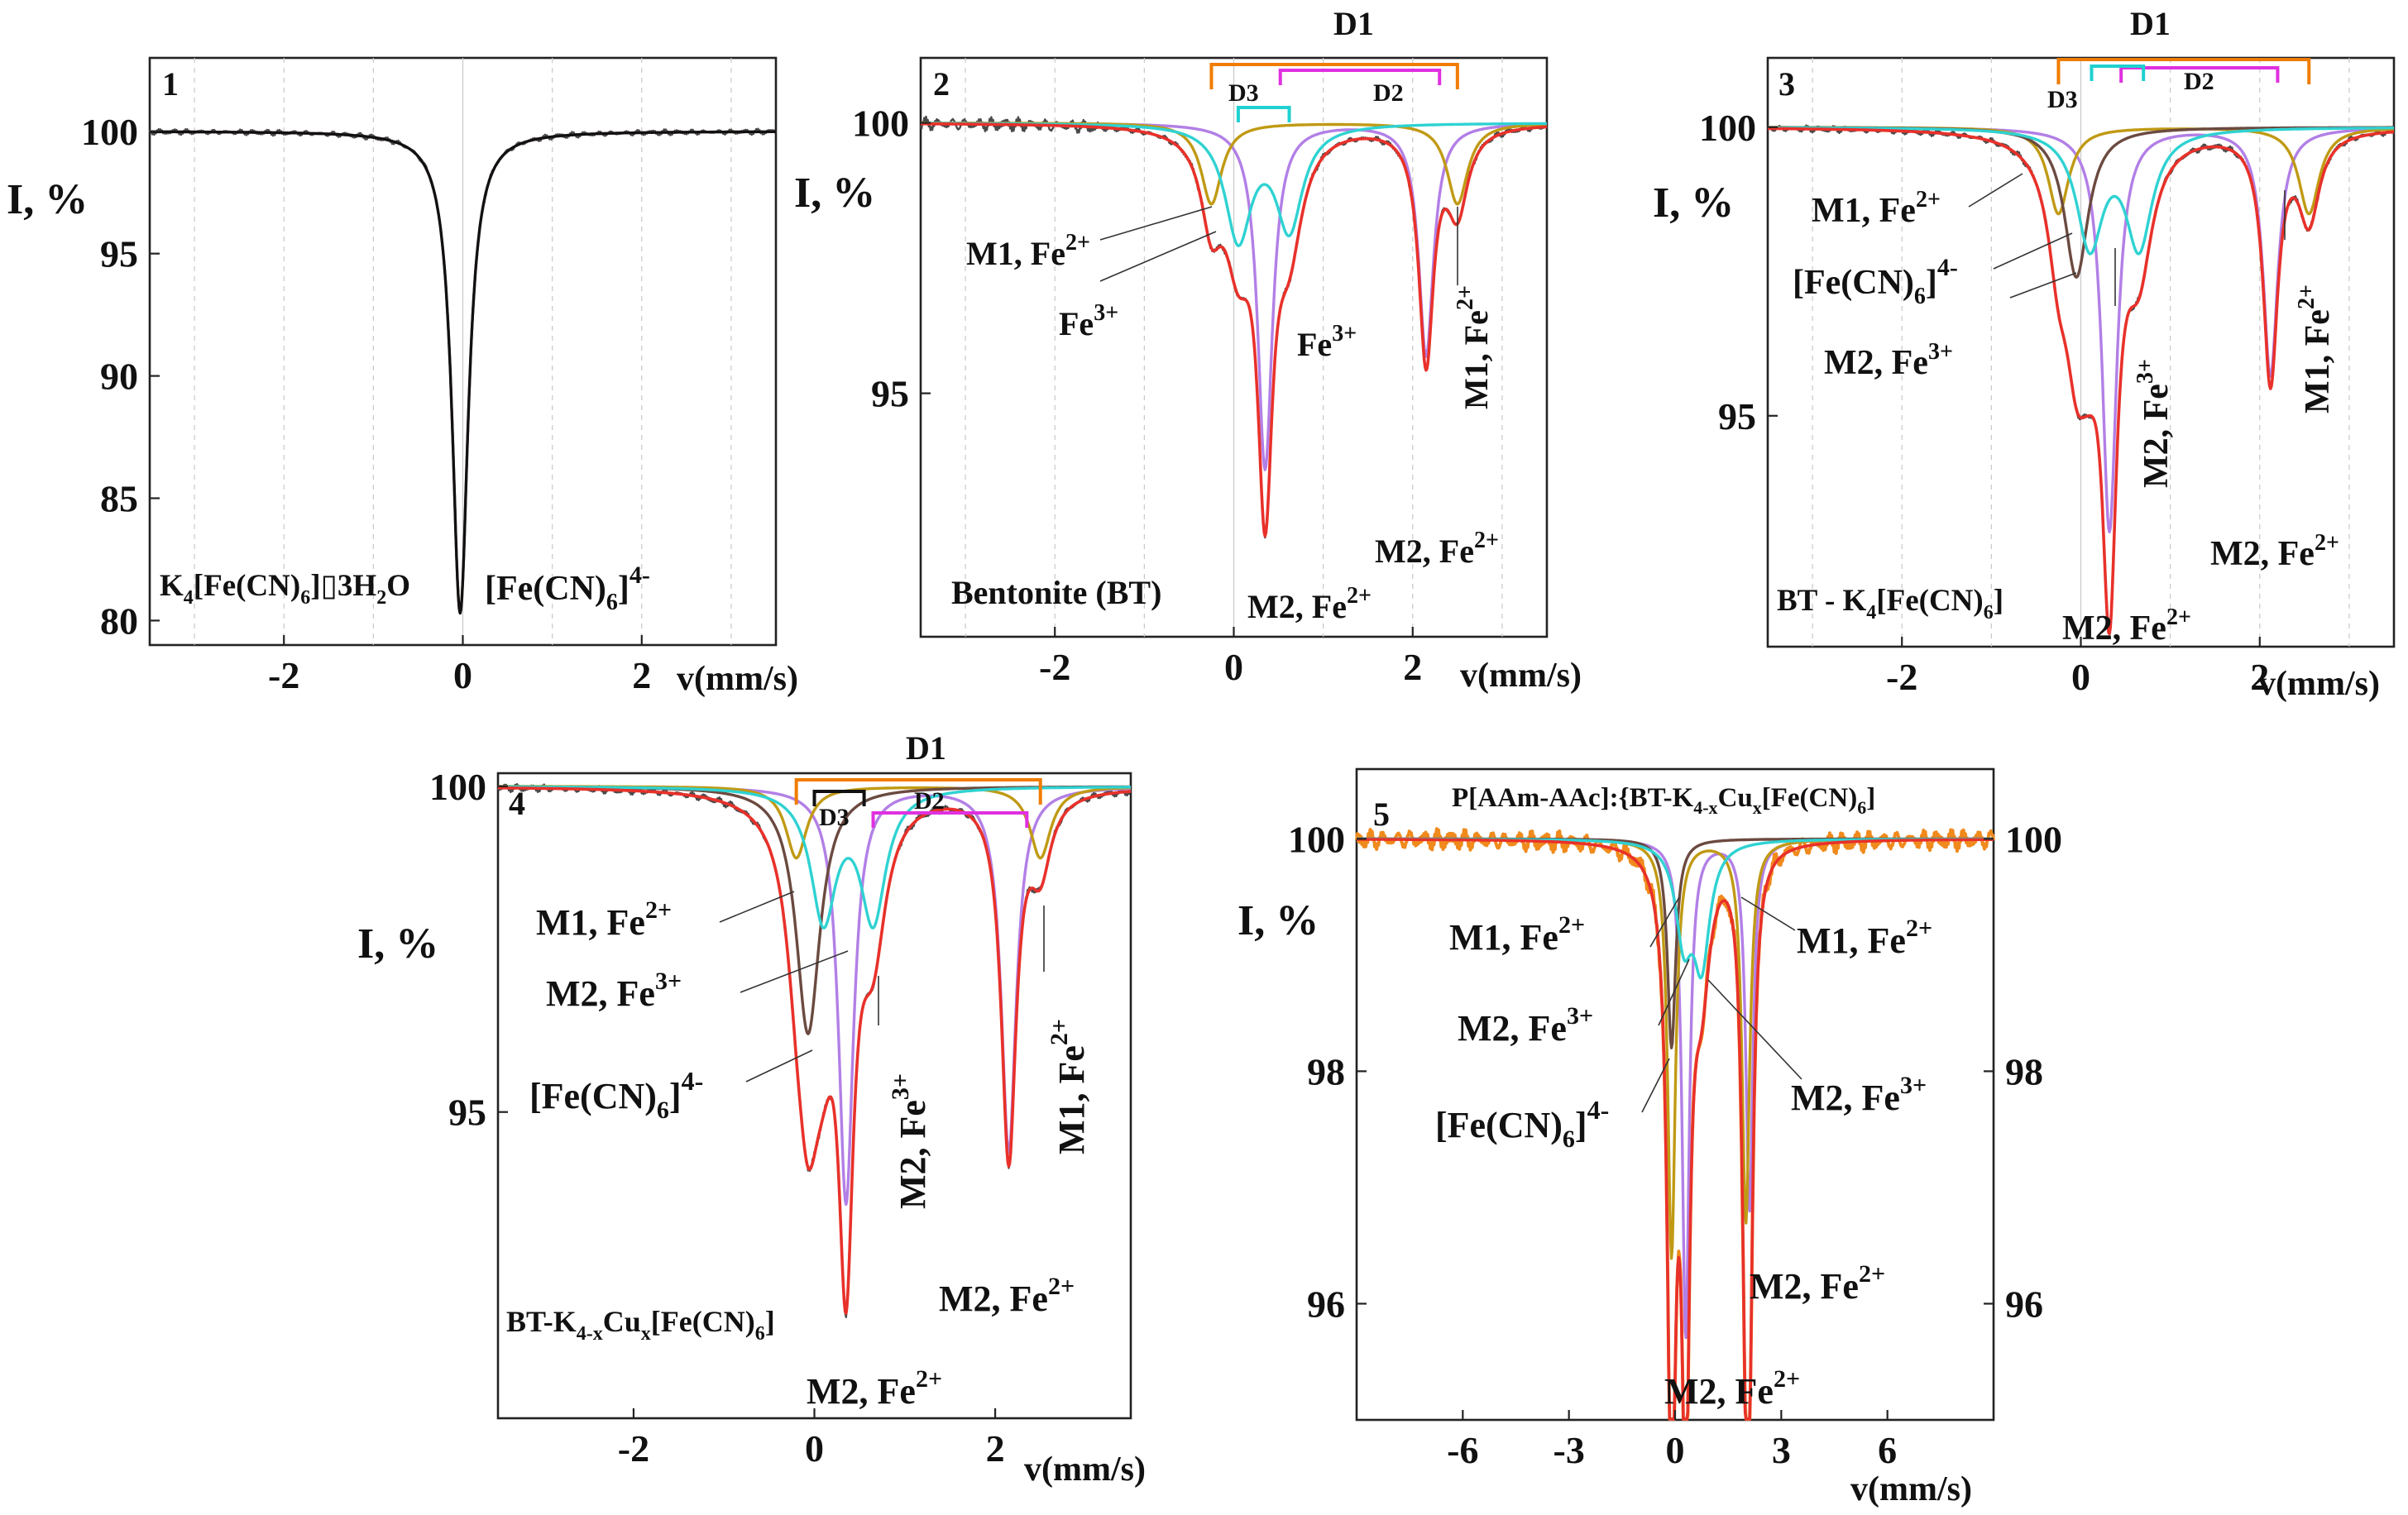 Image resolution: width=2408 pixels, height=1515 pixels. I want to click on panel-1-xlabel: v(mm/s), so click(737, 679).